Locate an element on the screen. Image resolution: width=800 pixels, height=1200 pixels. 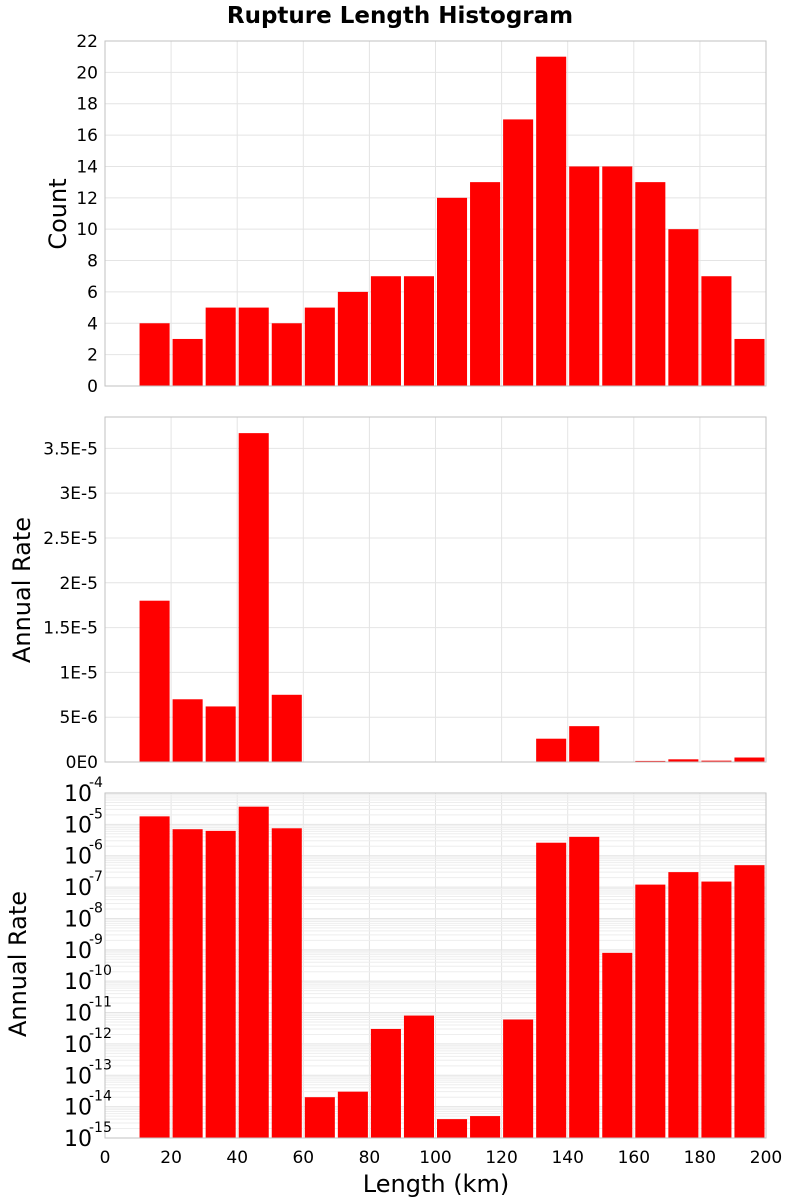
x-tick-label: 0 is located at coordinates (105, 1158).